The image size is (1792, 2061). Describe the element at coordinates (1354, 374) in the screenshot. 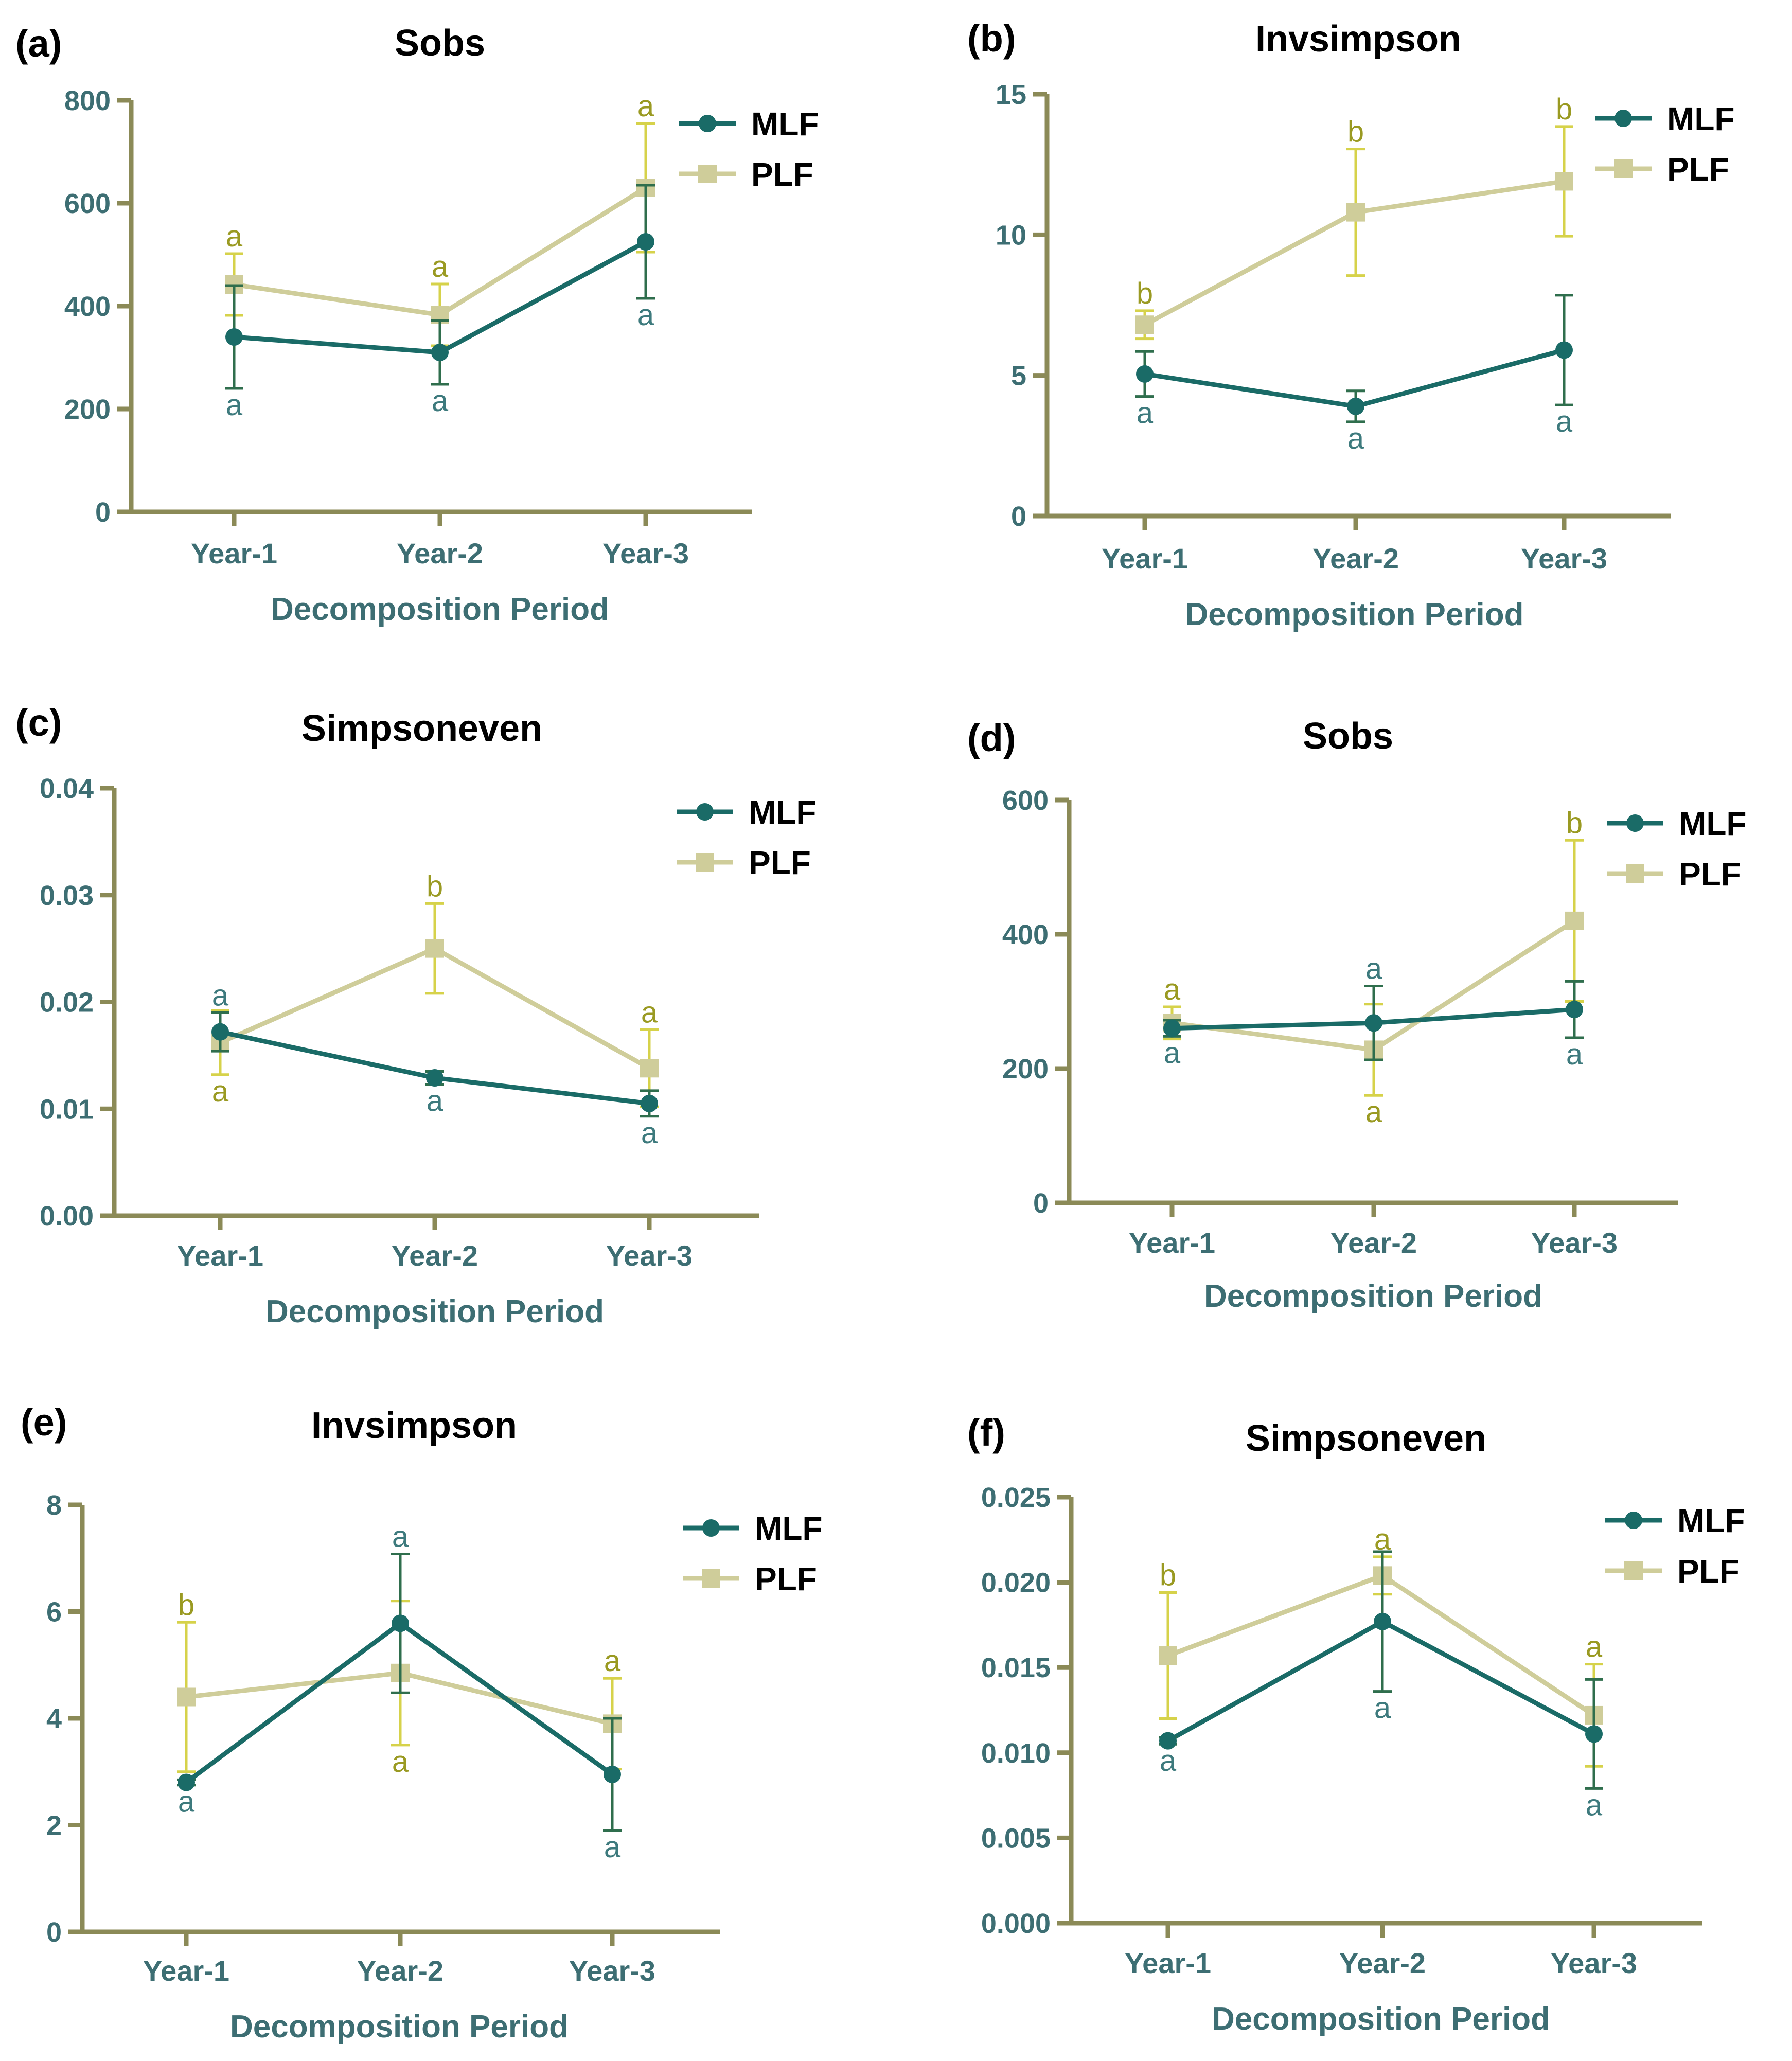

I see `series-mlf: aaa` at that location.